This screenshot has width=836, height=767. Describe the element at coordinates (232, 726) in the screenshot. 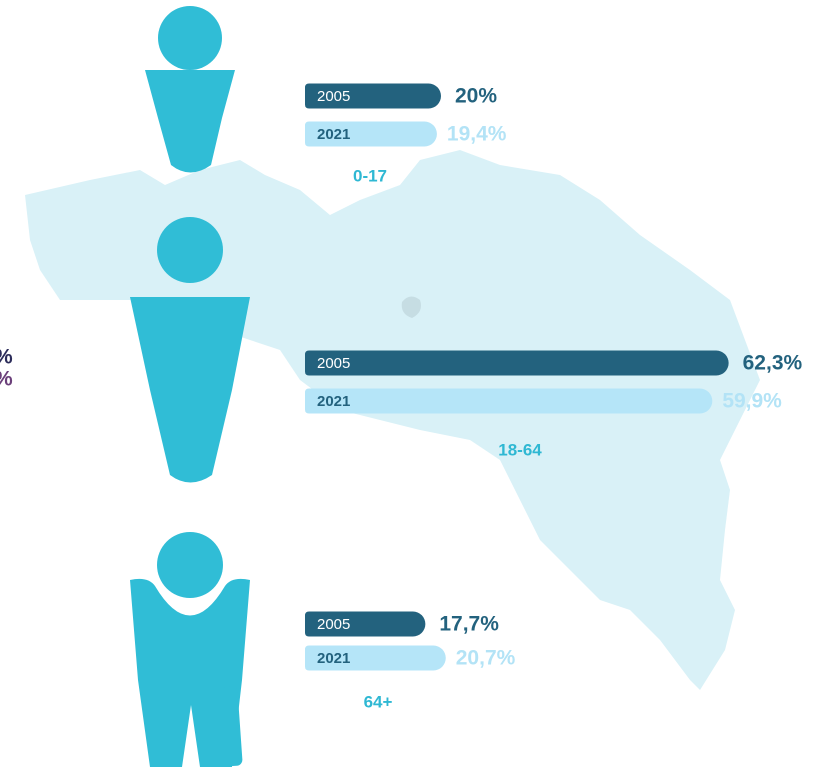

I see `walking-cane` at that location.